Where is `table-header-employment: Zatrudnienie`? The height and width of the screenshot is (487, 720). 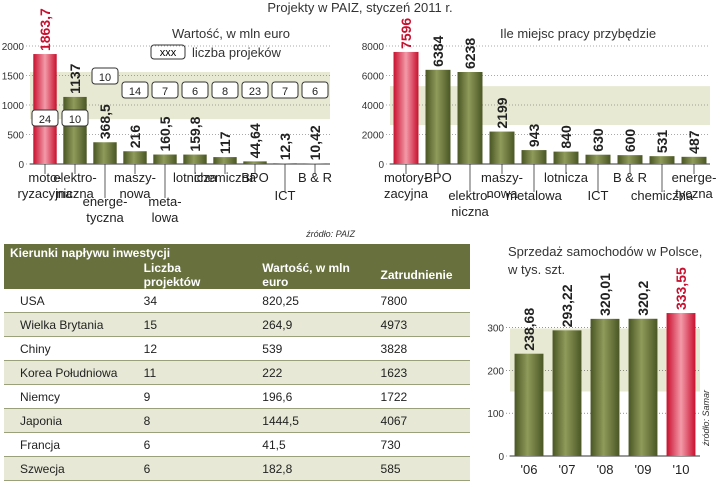 table-header-employment: Zatrudnienie is located at coordinates (413, 275).